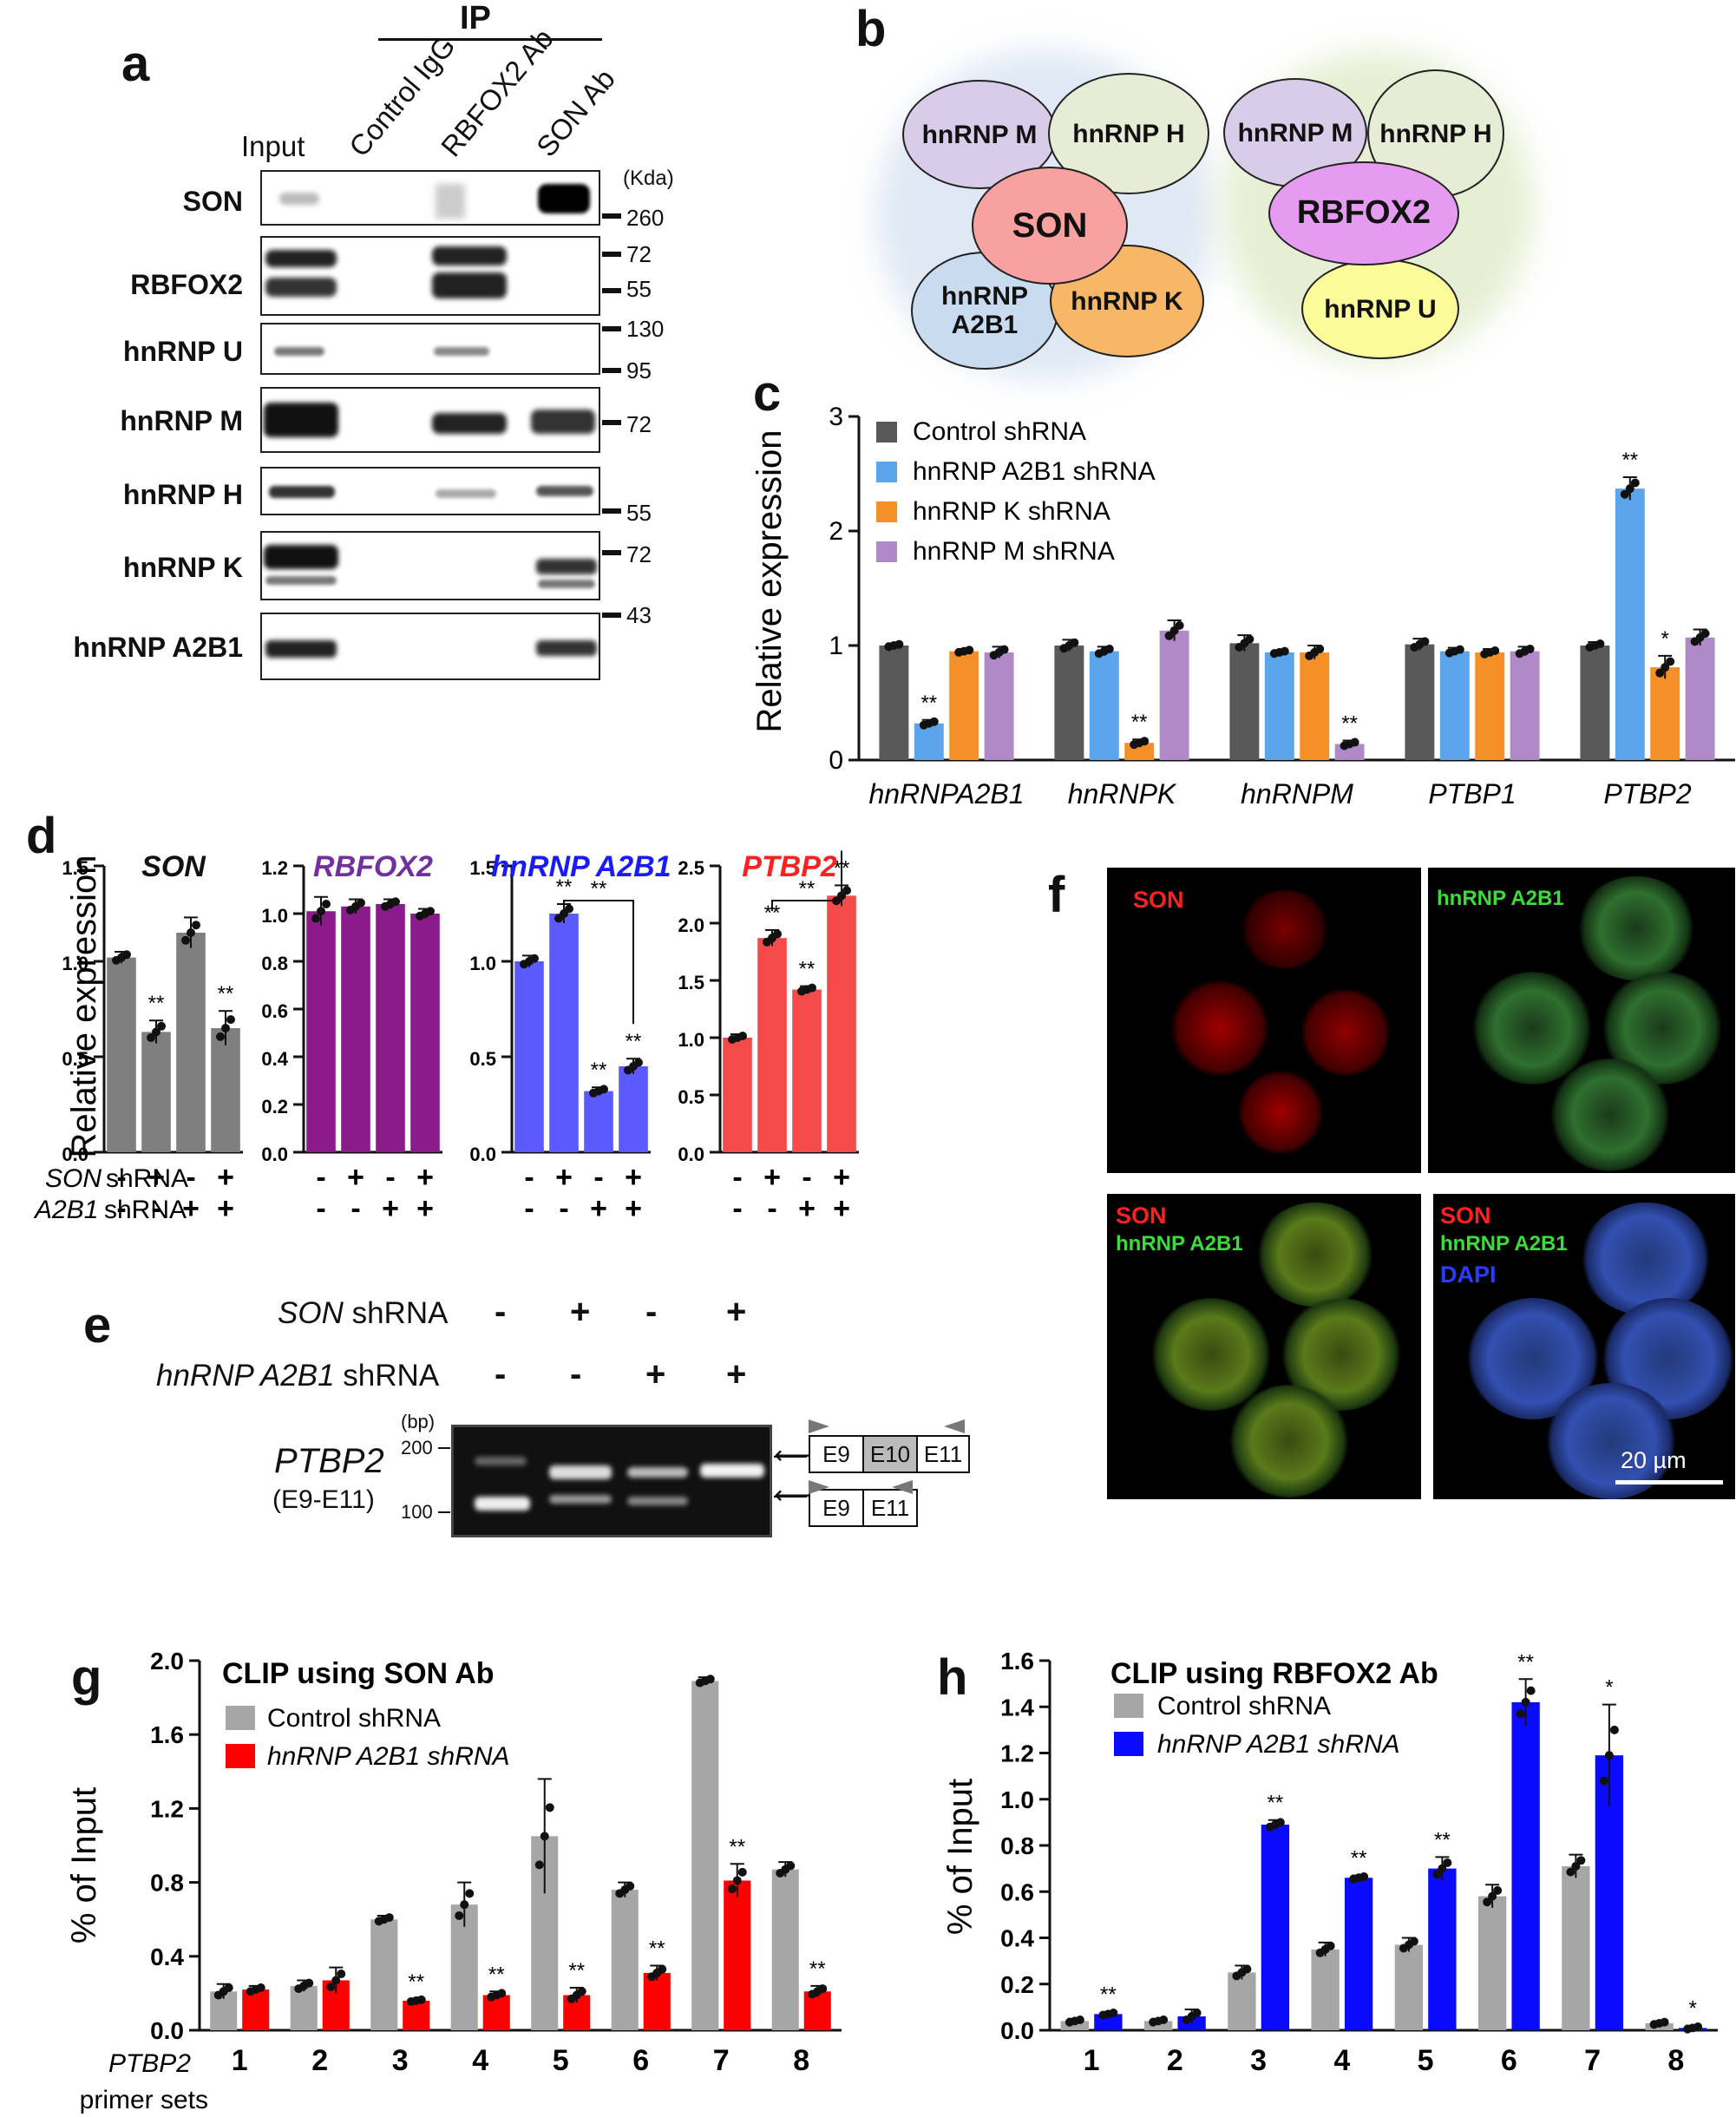 The height and width of the screenshot is (2117, 1736). What do you see at coordinates (358, 1673) in the screenshot?
I see `chart-title: CLIP using SON Ab` at bounding box center [358, 1673].